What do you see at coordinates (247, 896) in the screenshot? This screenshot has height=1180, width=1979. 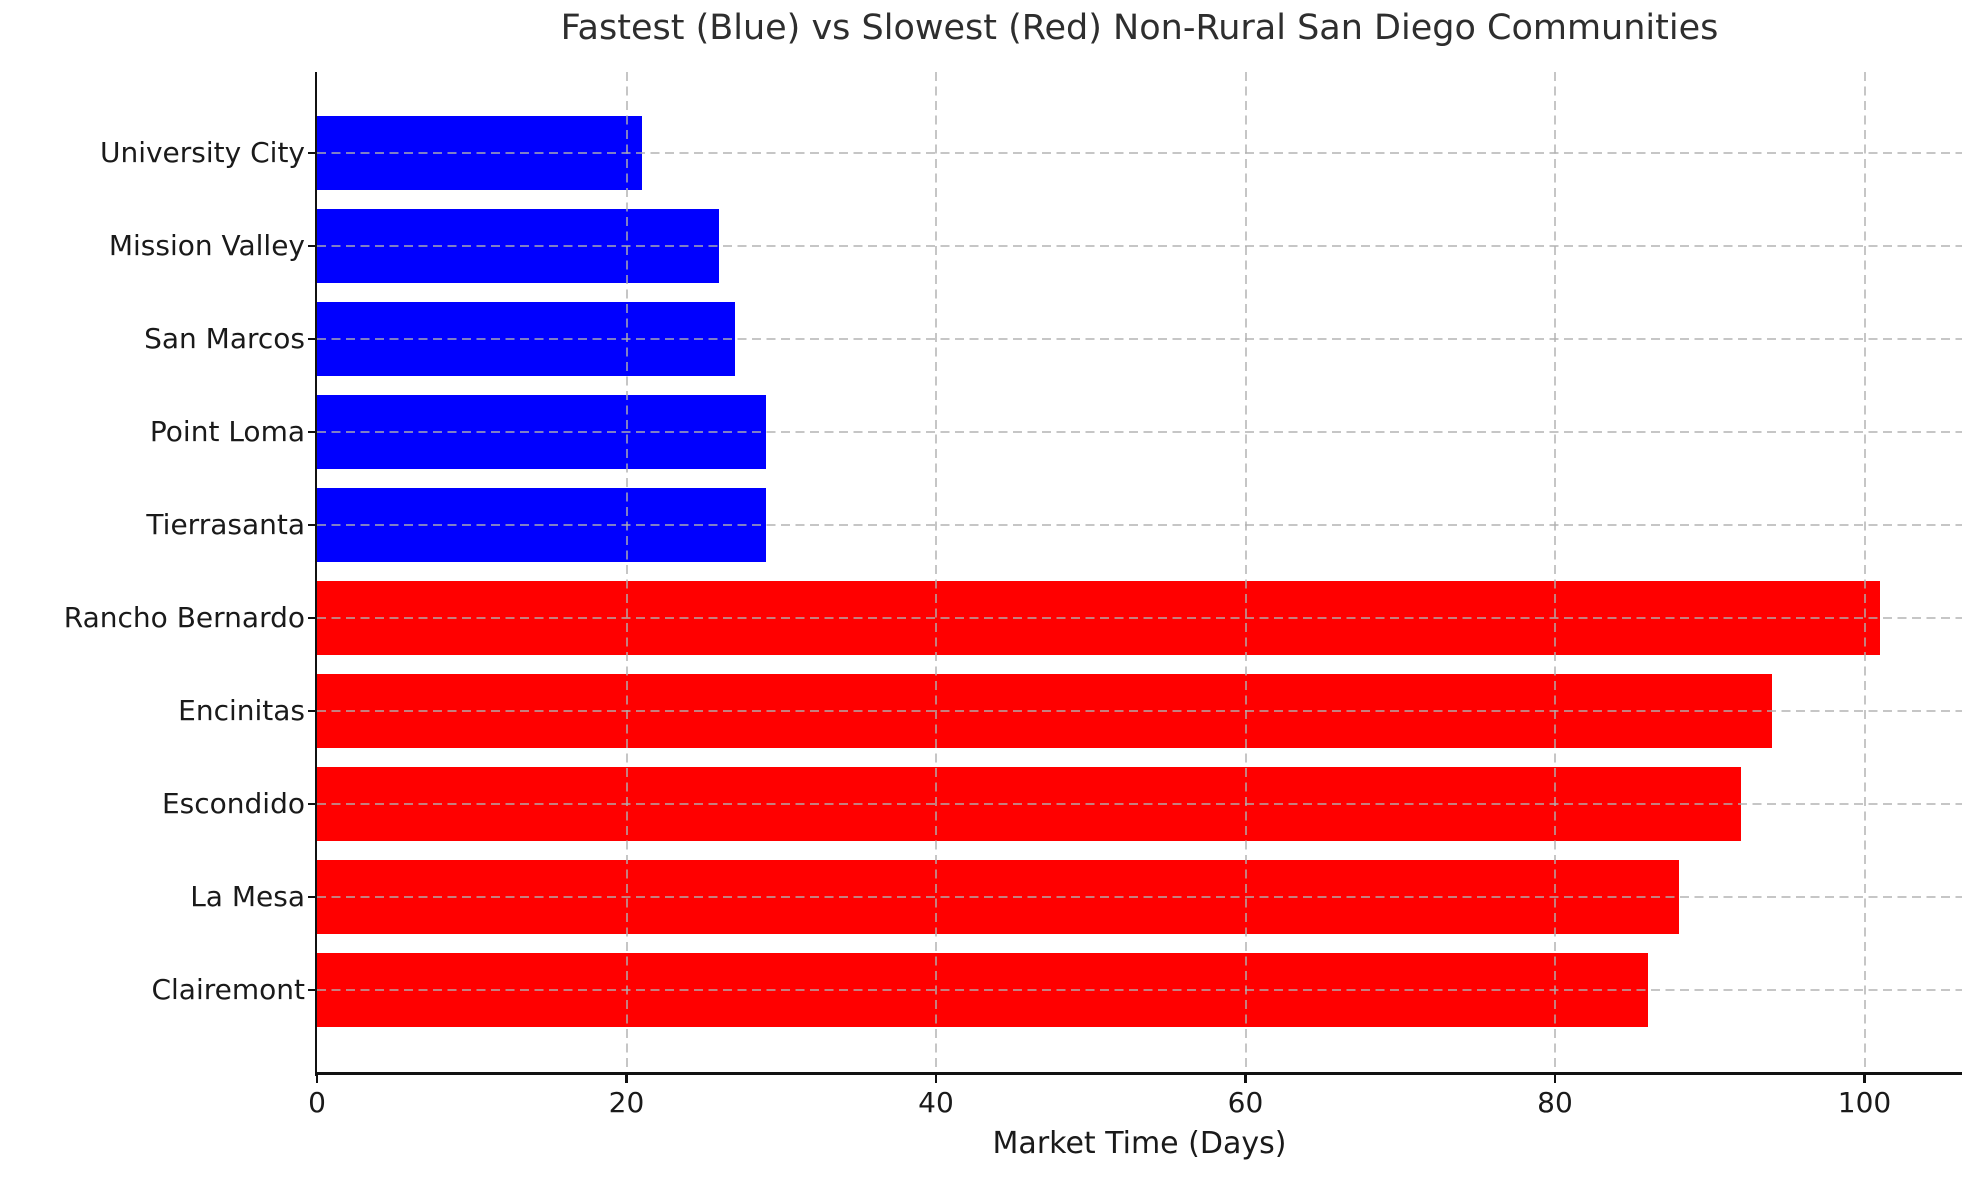 I see `y-tick-label: La Mesa` at bounding box center [247, 896].